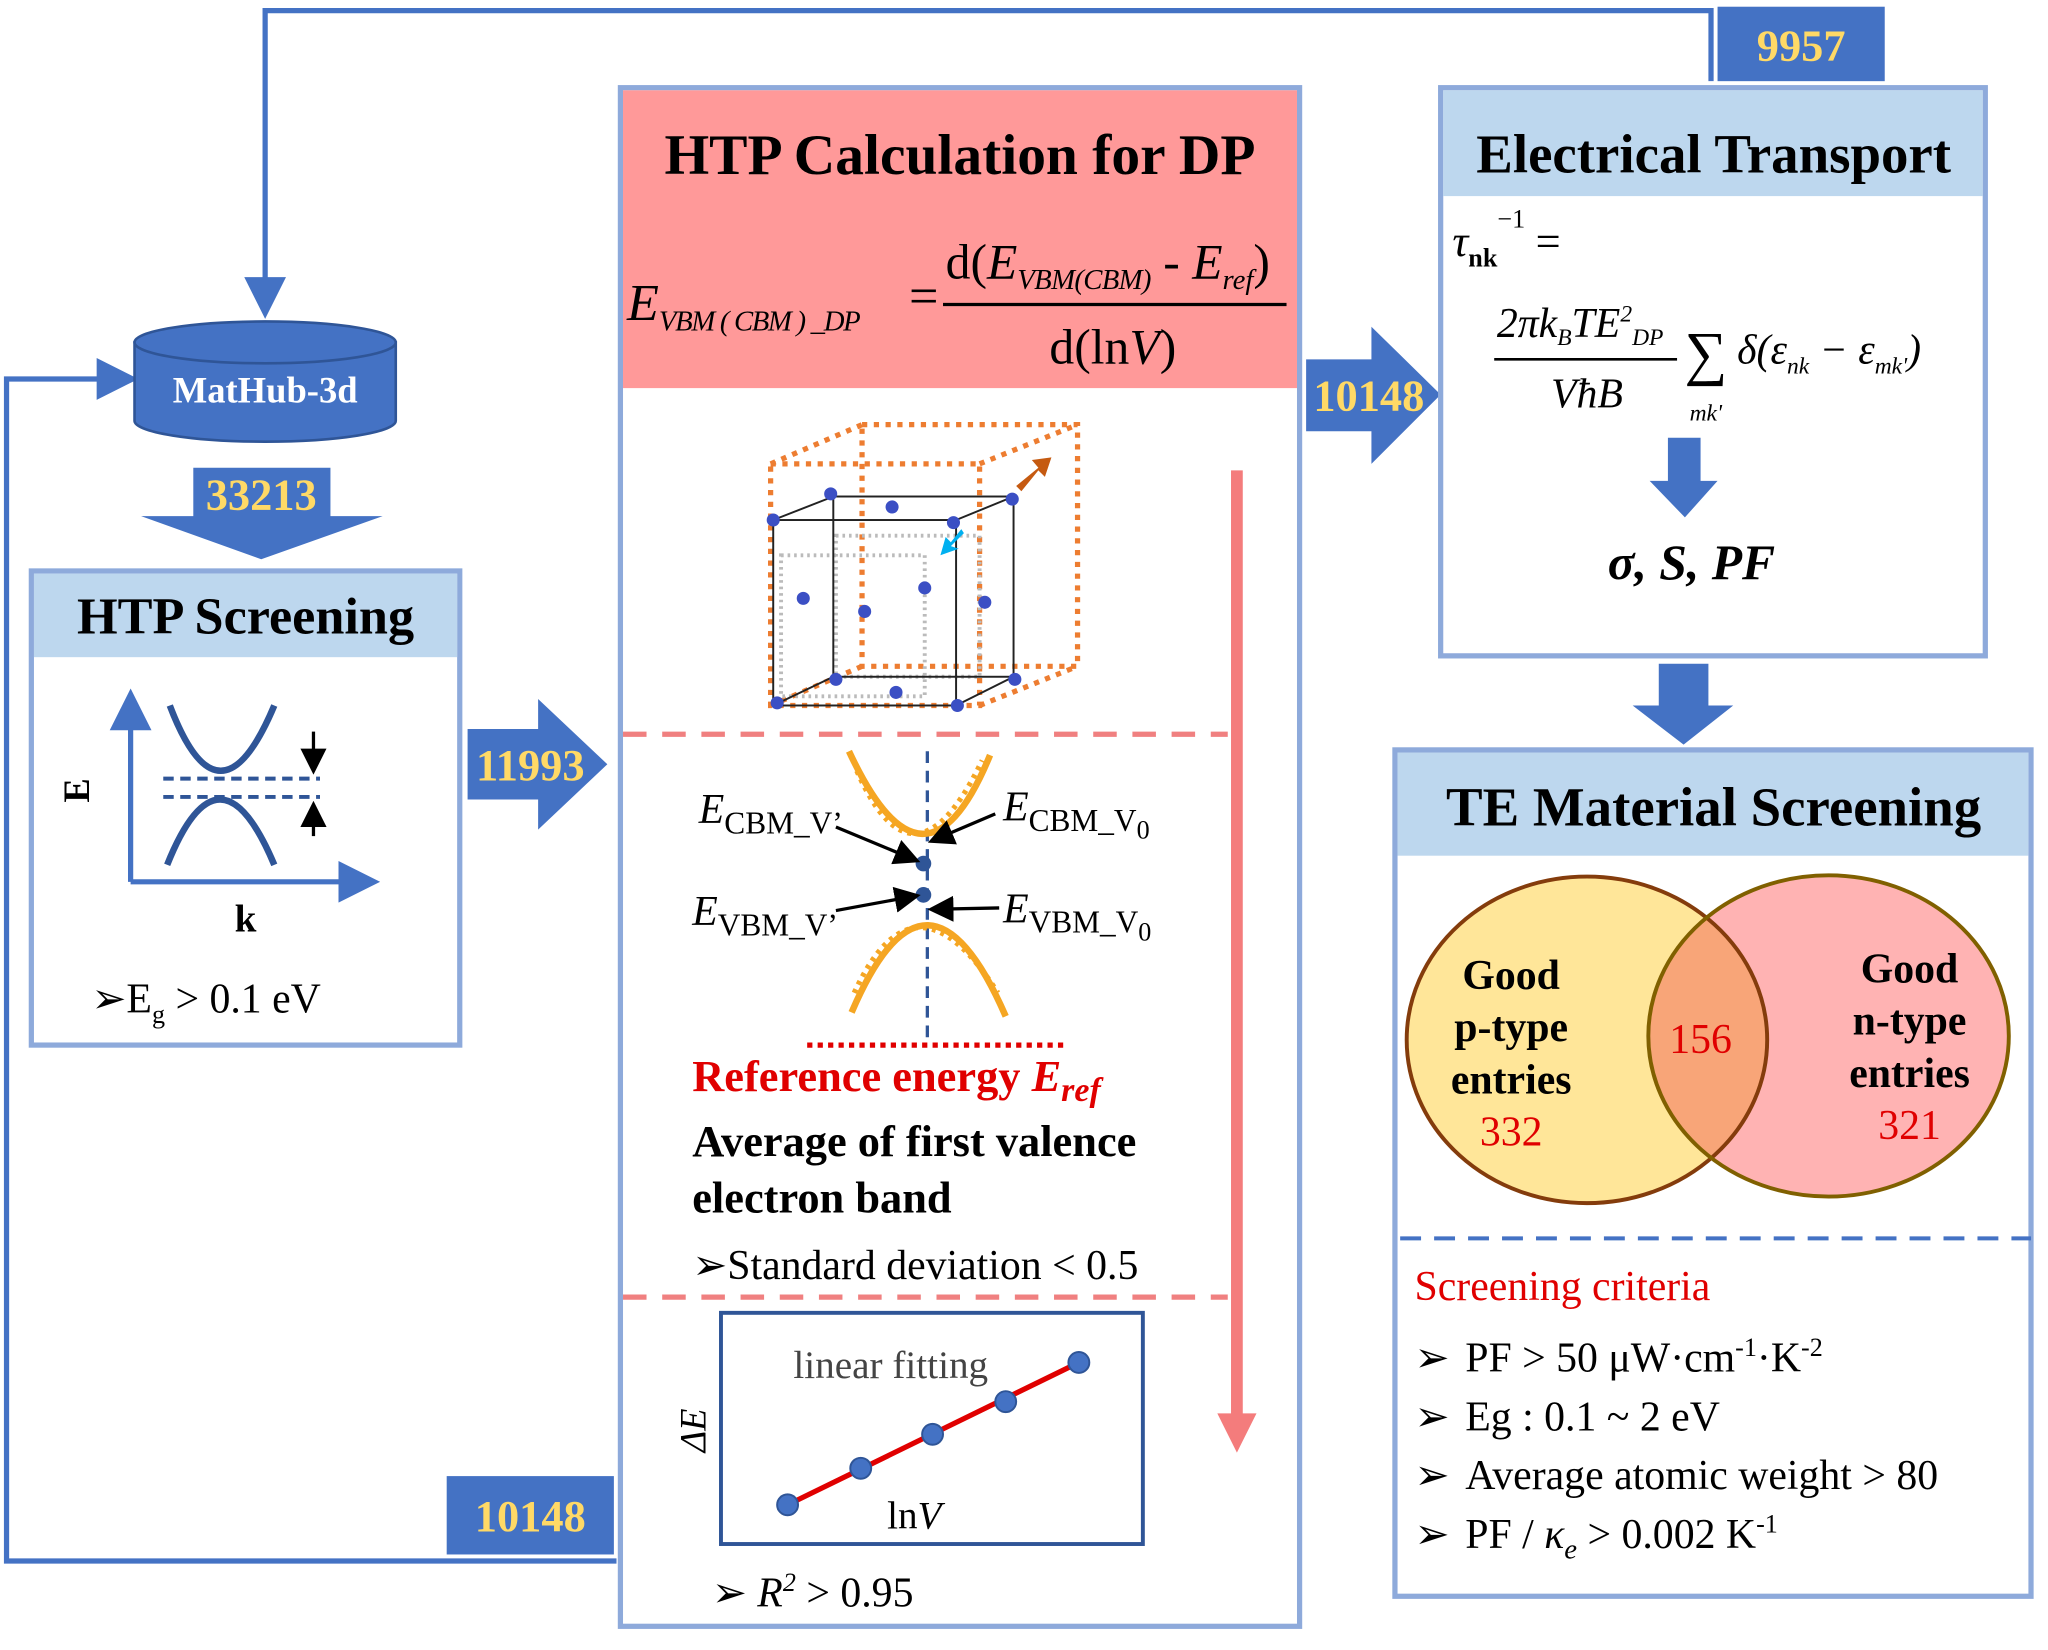  What do you see at coordinates (1686, 315) in the screenshot?
I see `scattering-formula: τnk−1 = 2πkBTE2DP VħB ∑ mk' δ(εnk − εmk')` at bounding box center [1686, 315].